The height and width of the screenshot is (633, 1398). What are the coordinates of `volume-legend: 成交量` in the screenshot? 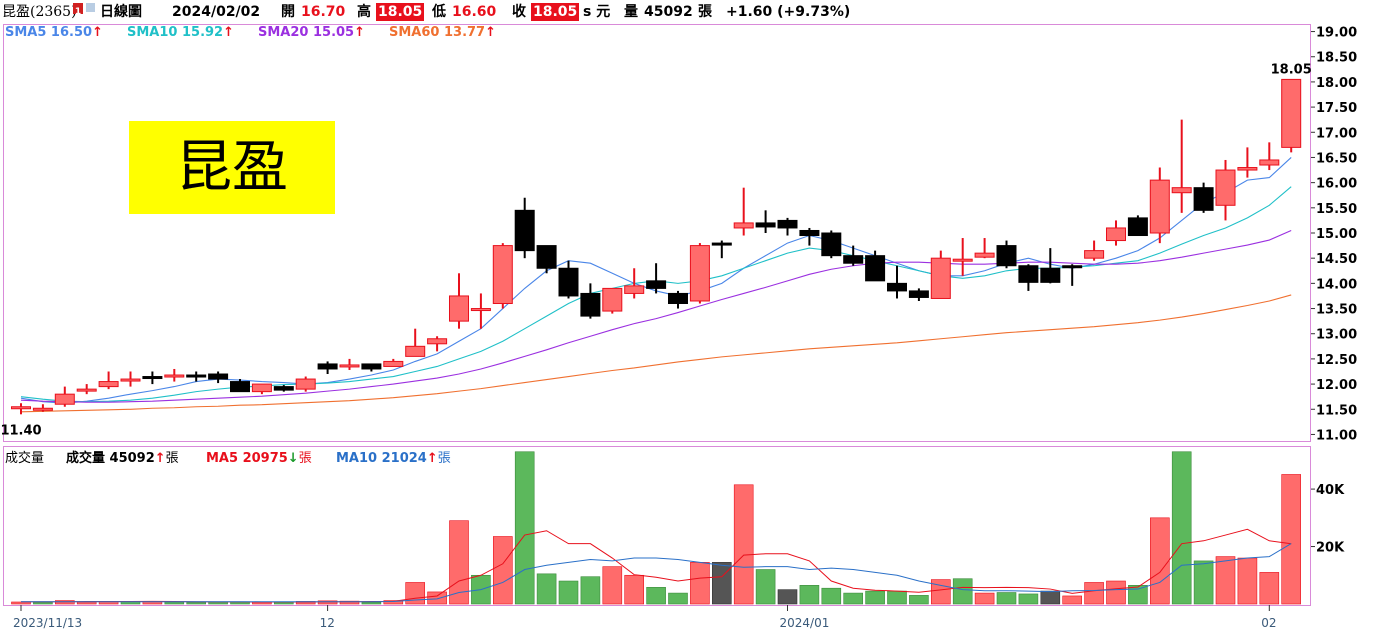 It's located at (24, 456).